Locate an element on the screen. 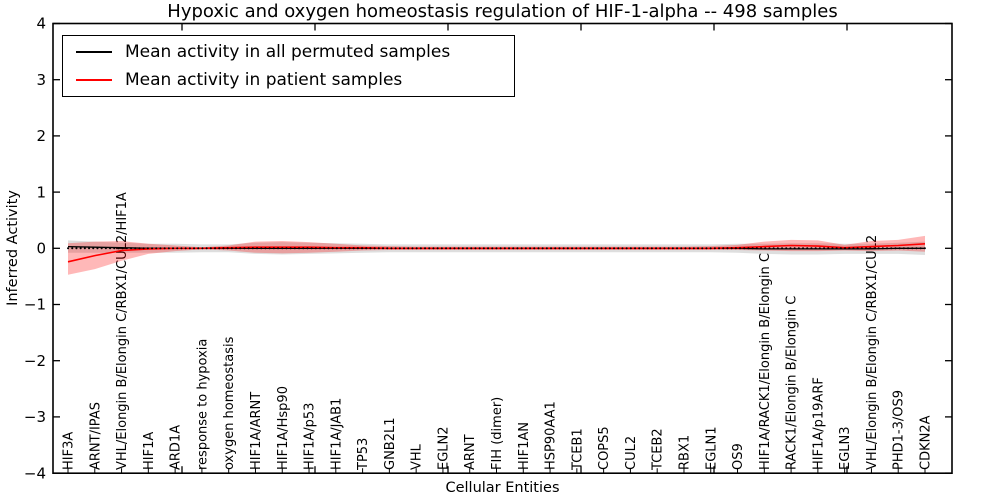  x-category-label: HIF1A/ARNT is located at coordinates (256, 431).